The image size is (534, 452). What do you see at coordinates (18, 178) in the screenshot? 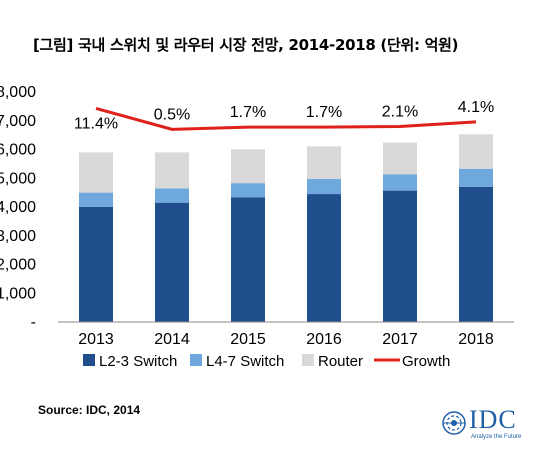
I see `y-tick-label: 5,000` at bounding box center [18, 178].